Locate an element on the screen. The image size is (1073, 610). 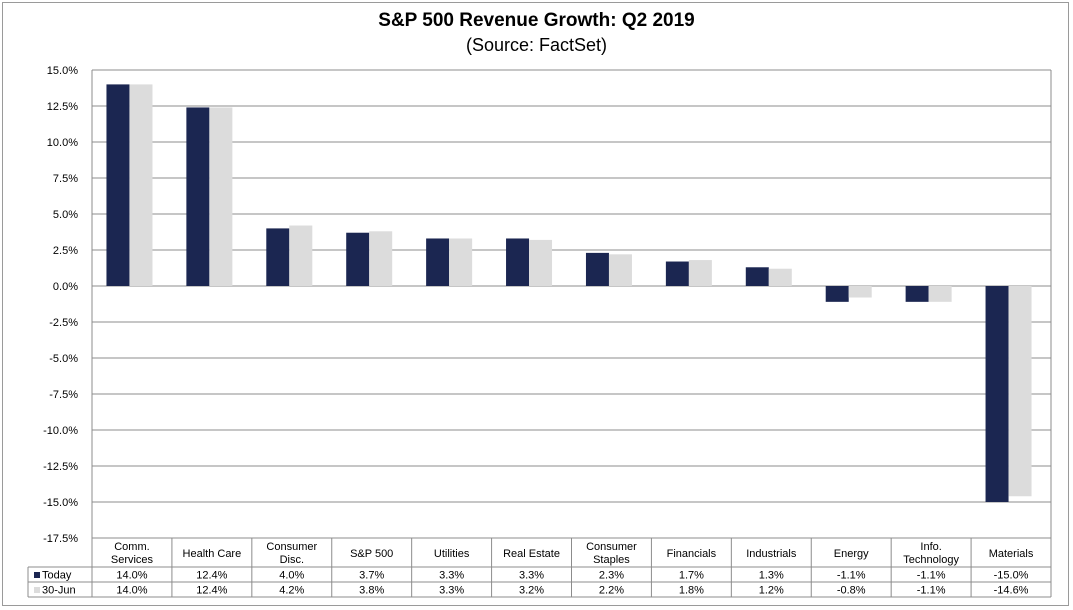
category-label: Info. is located at coordinates (930, 547).